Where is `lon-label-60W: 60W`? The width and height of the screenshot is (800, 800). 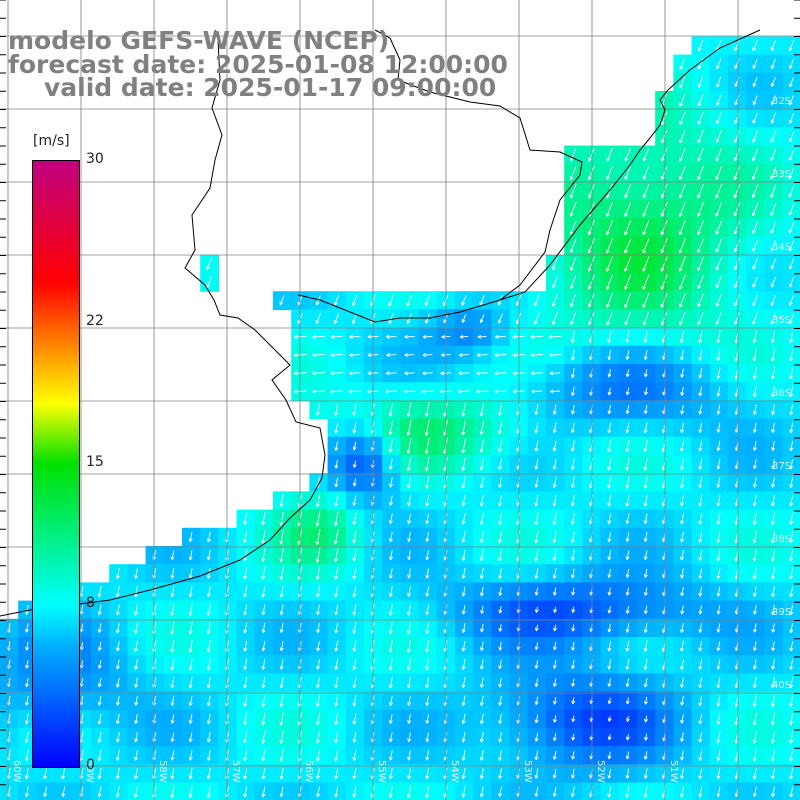
lon-label-60W: 60W is located at coordinates (16, 771).